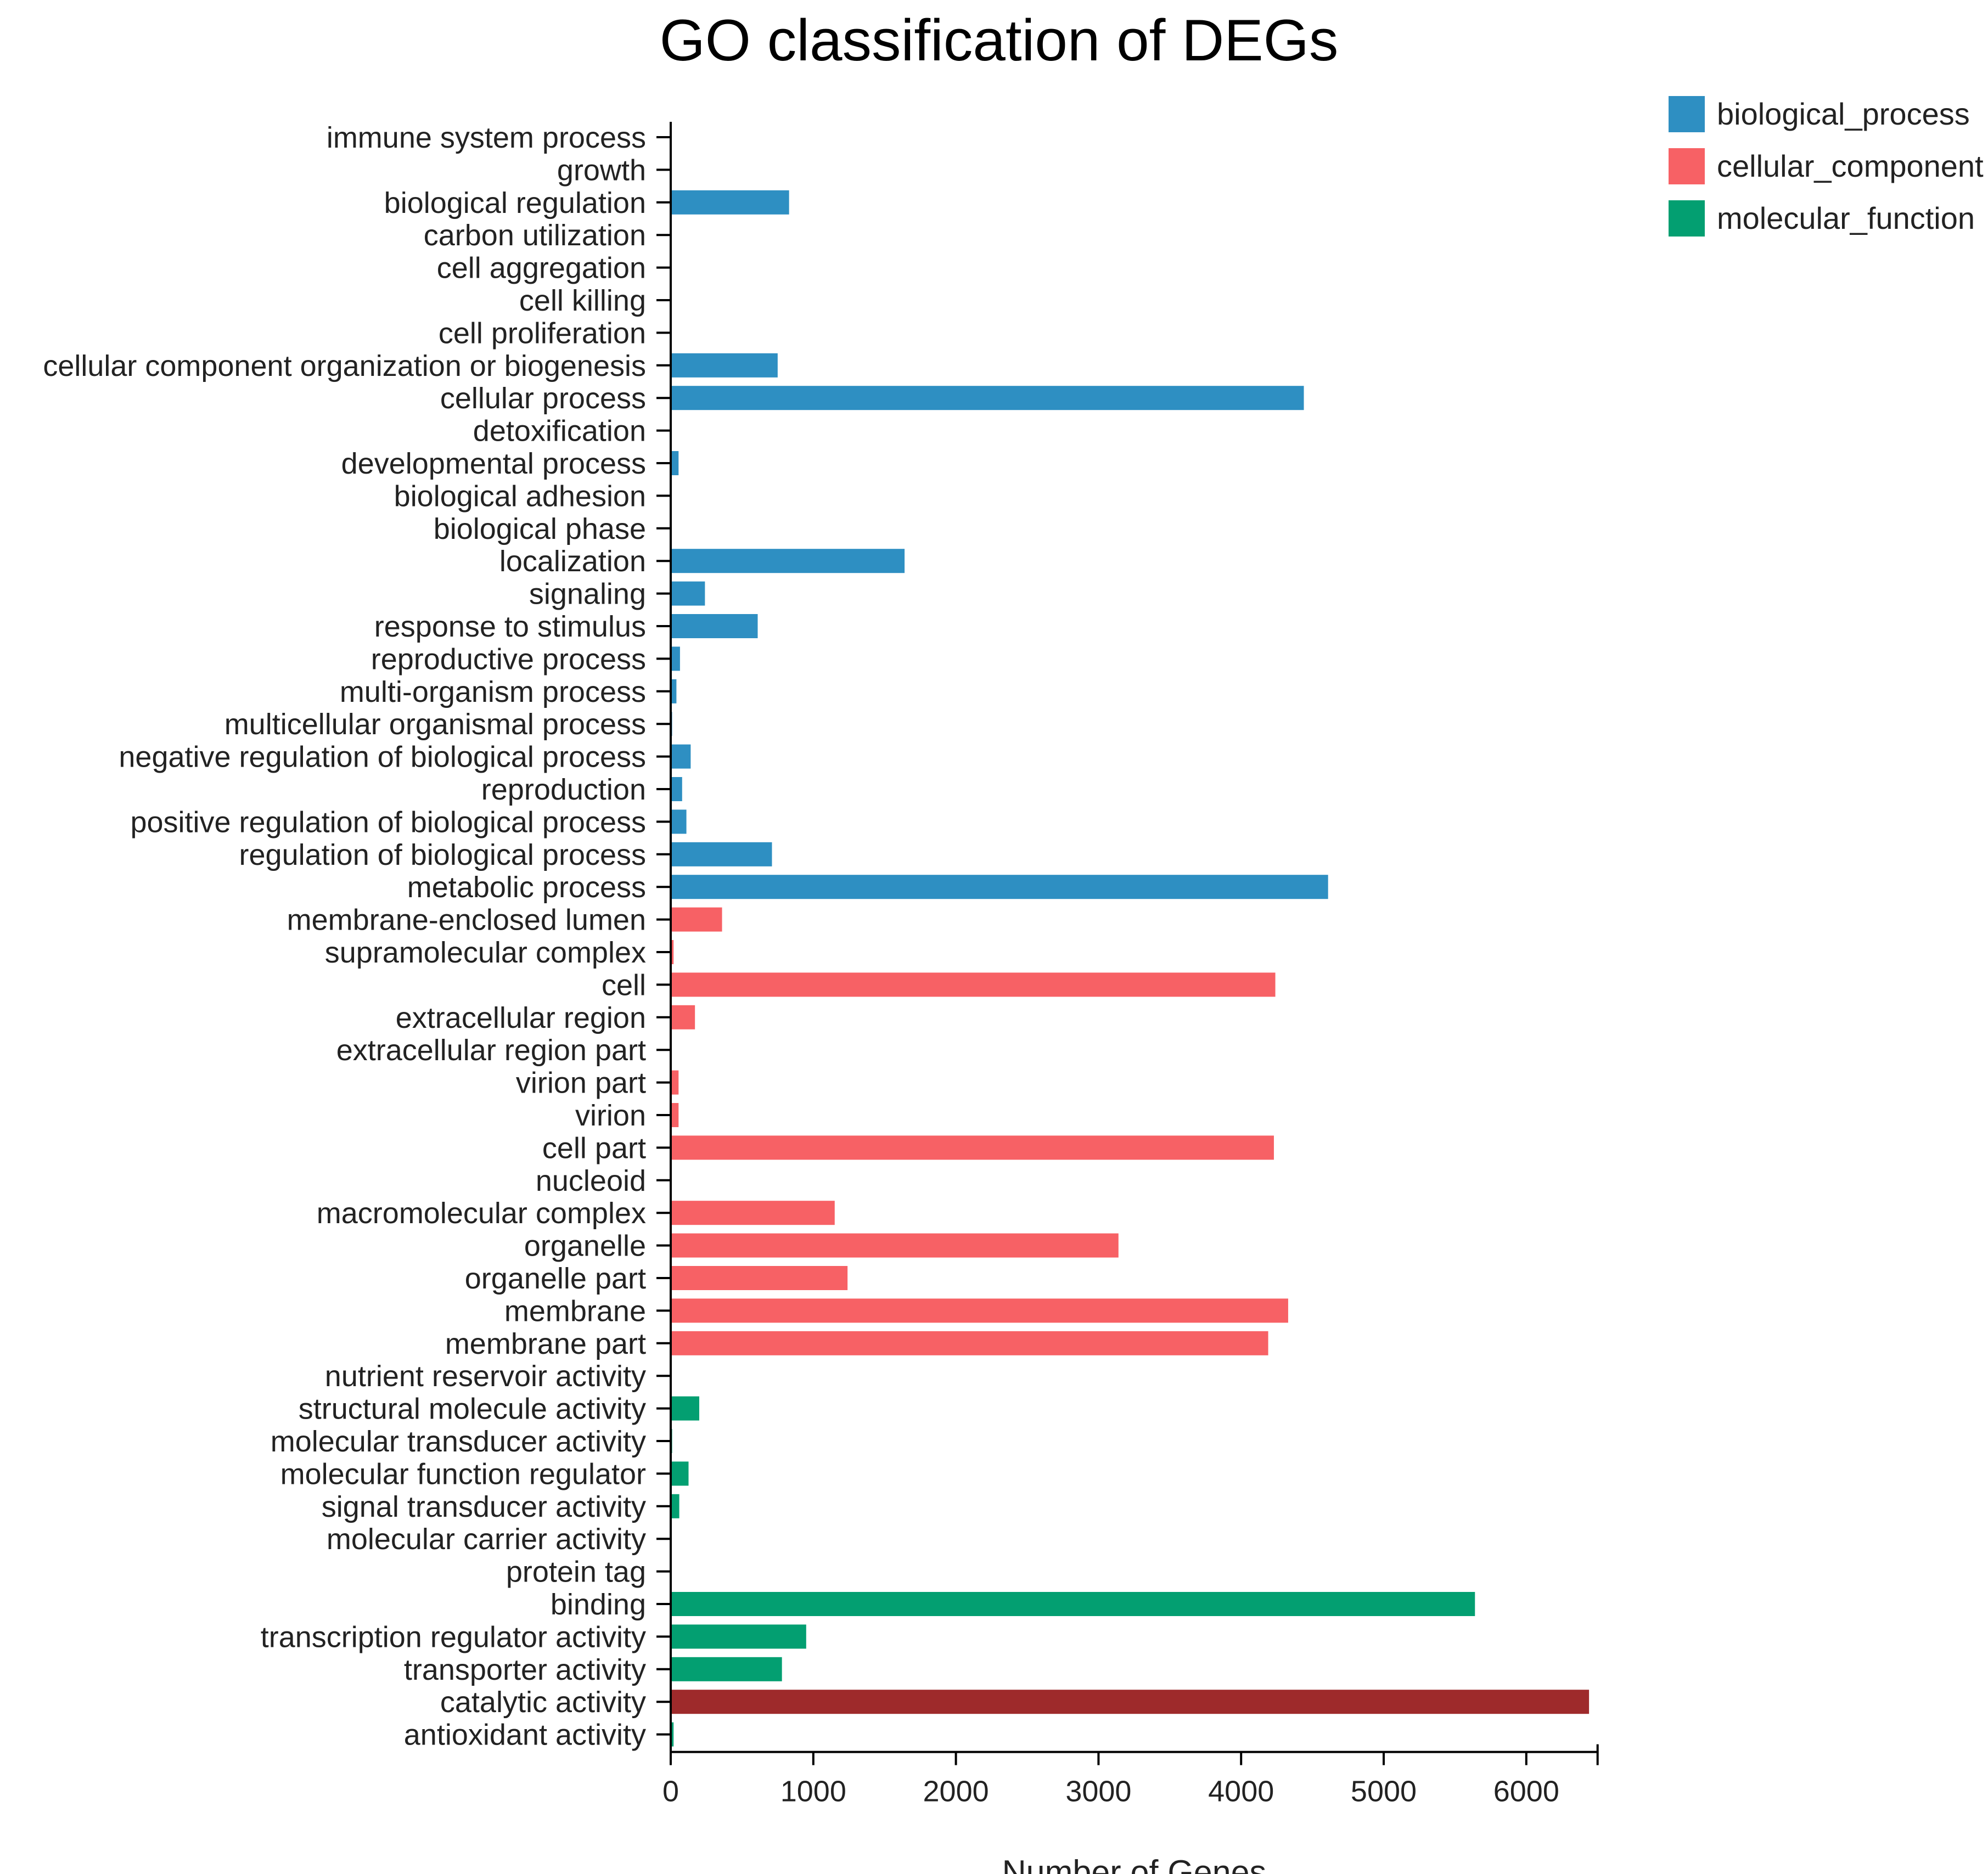 This screenshot has width=1988, height=1874. Describe the element at coordinates (582, 300) in the screenshot. I see `category-label: cell killing` at that location.